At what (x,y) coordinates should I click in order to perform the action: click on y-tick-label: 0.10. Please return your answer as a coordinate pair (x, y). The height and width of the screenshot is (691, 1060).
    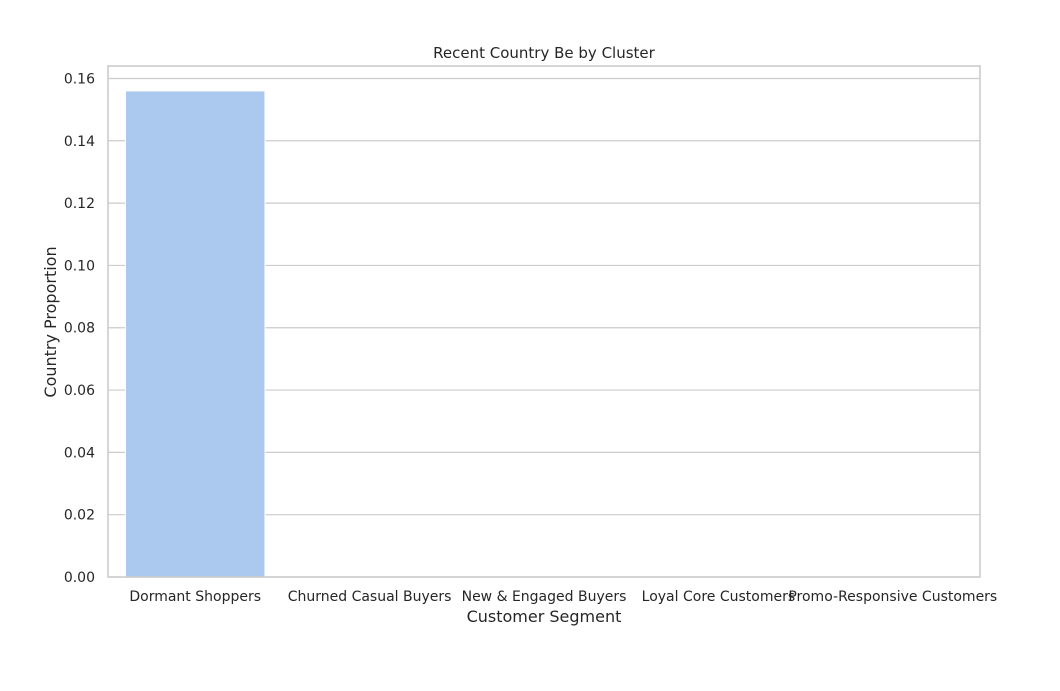
    Looking at the image, I should click on (79, 266).